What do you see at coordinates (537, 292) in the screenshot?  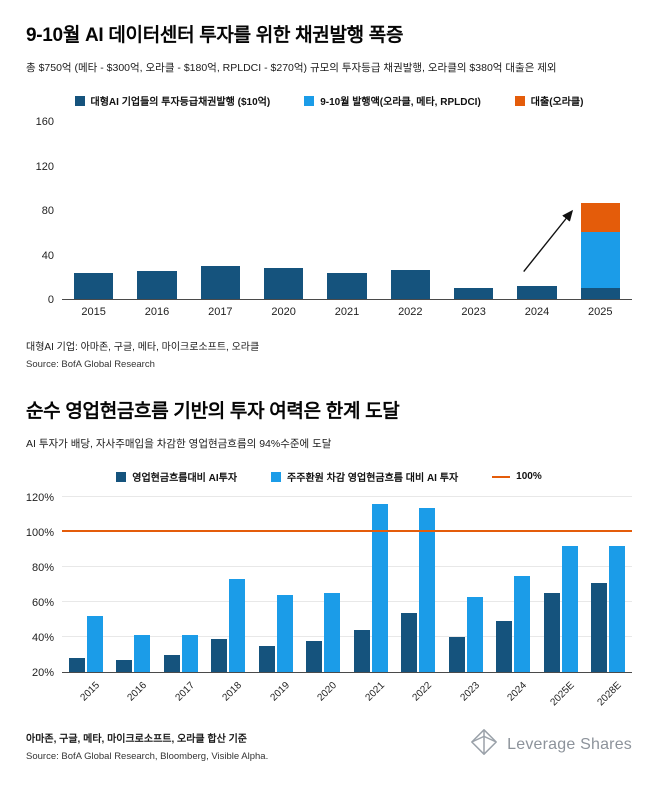 I see `bar-stack-2024` at bounding box center [537, 292].